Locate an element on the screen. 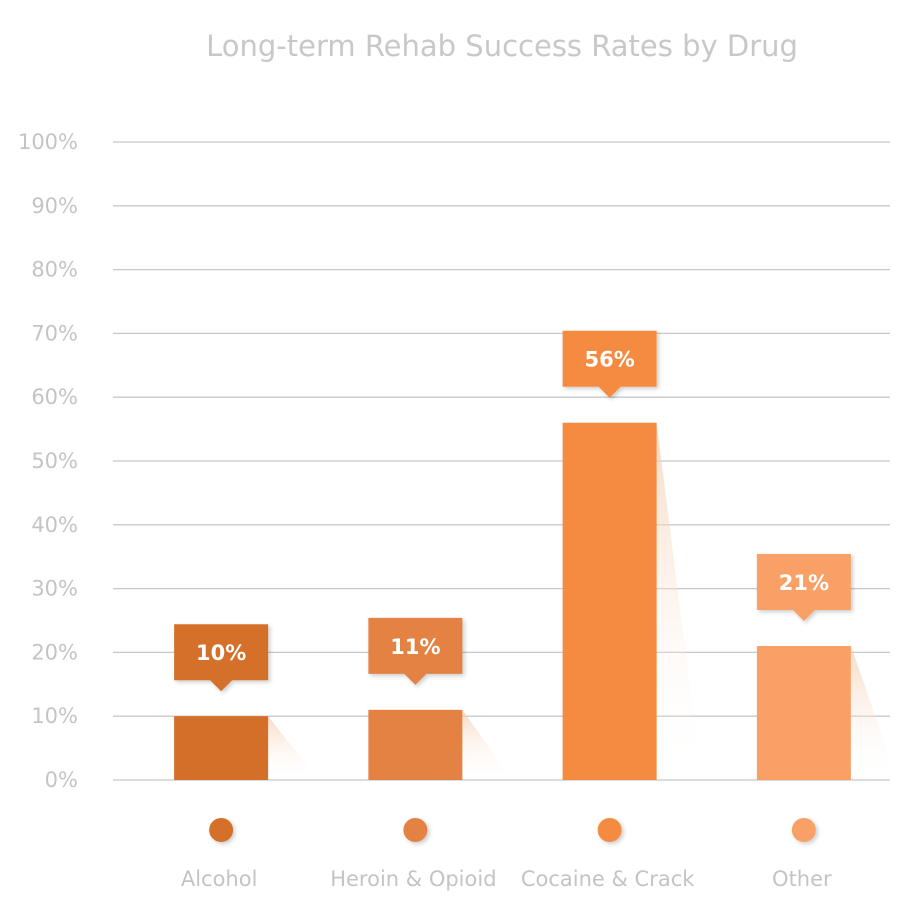 The image size is (914, 912). data-label: 56% is located at coordinates (609, 360).